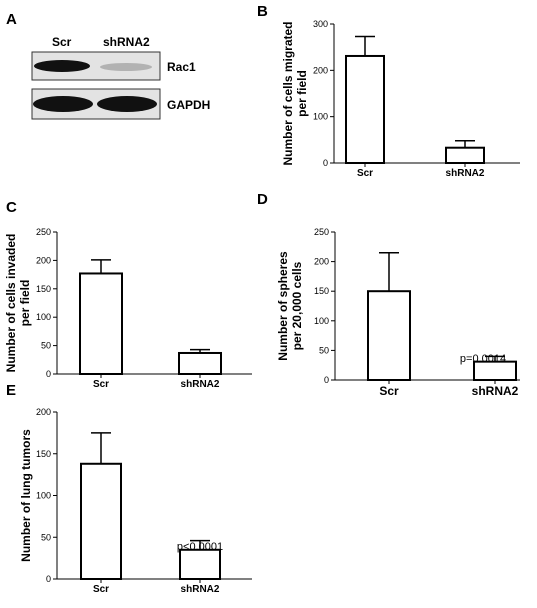 The width and height of the screenshot is (537, 608). What do you see at coordinates (321, 232) in the screenshot?
I see `chart-d-y-tick-label: 250` at bounding box center [321, 232].